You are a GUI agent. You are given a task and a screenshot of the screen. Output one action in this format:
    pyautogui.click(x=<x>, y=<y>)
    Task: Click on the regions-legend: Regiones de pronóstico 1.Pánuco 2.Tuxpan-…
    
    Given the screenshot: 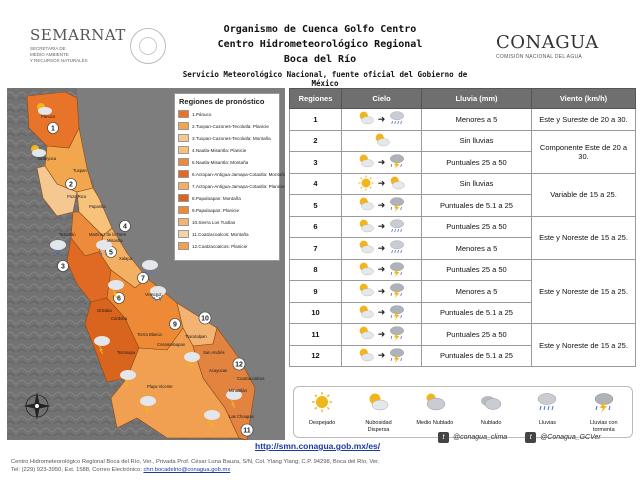 What is the action you would take?
    pyautogui.click(x=229, y=177)
    